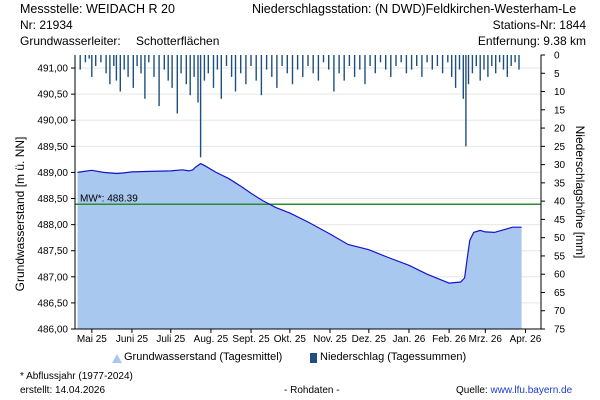  What do you see at coordinates (369, 339) in the screenshot?
I see `x-tick-label: Dez. 25` at bounding box center [369, 339].